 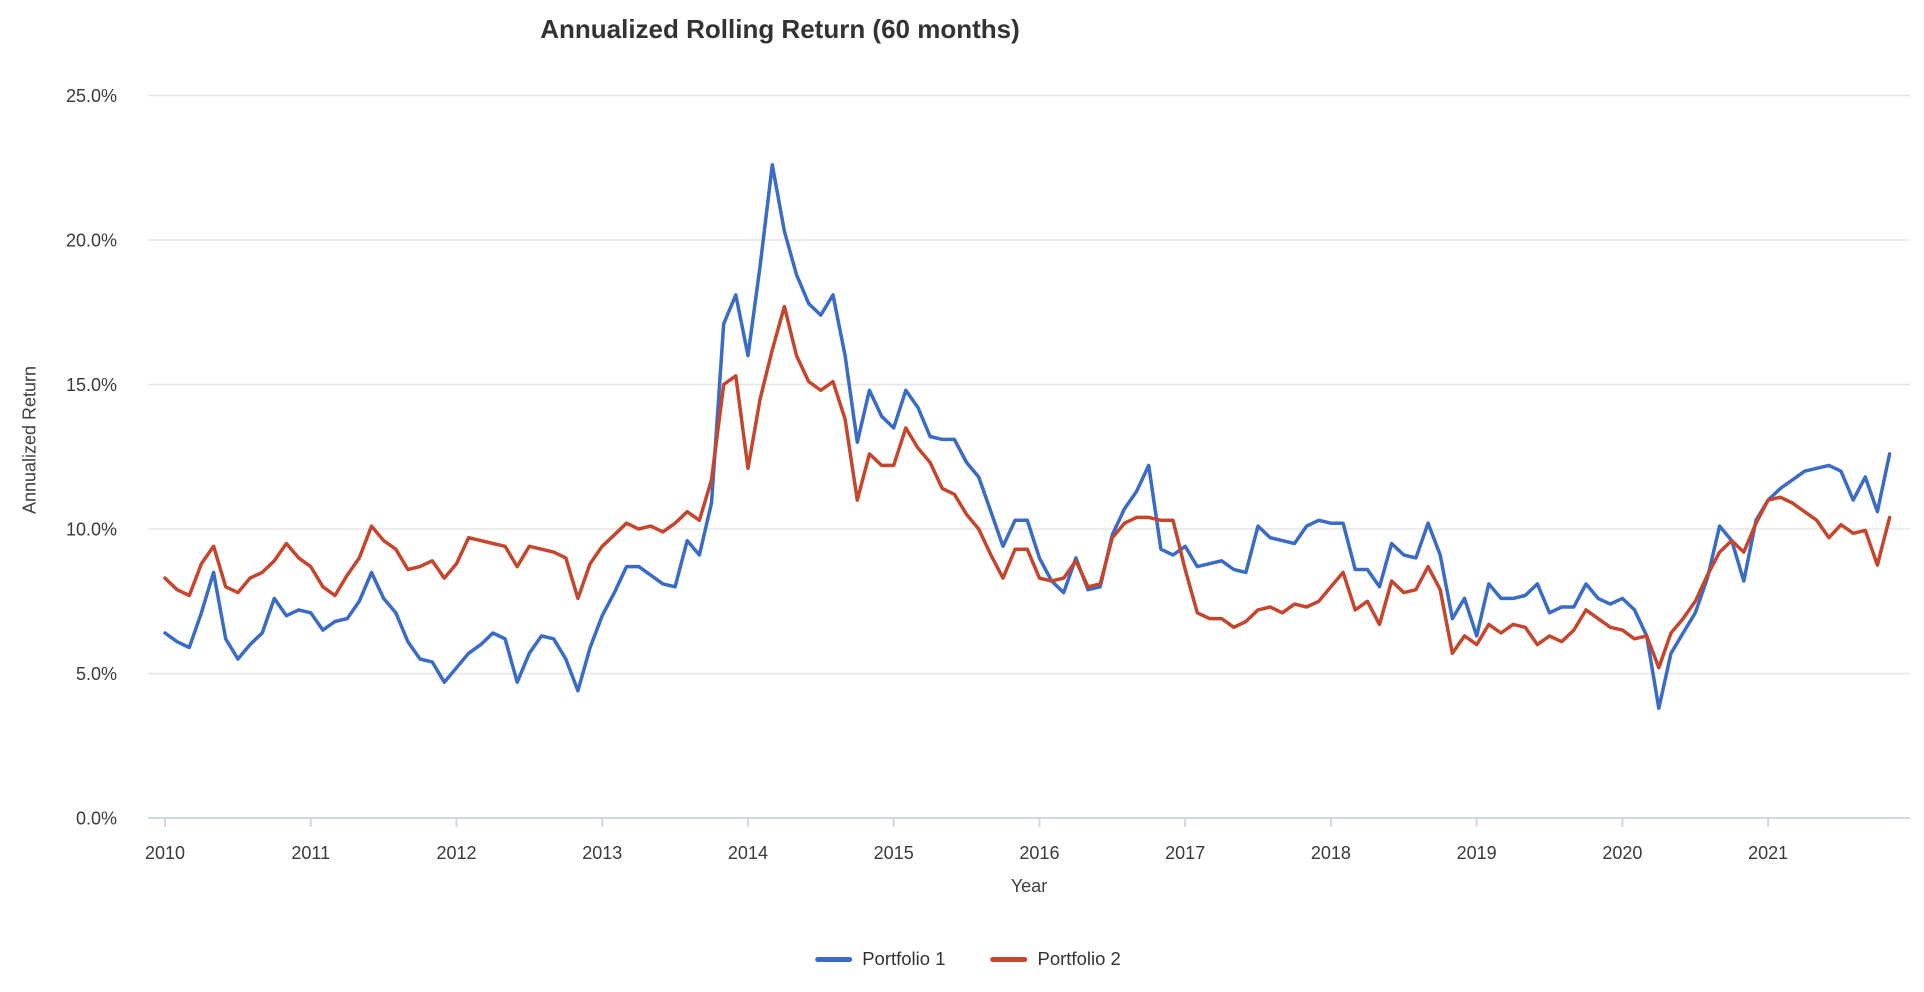 I want to click on legend-label-portfolio-1: Portfolio 1, so click(x=904, y=958).